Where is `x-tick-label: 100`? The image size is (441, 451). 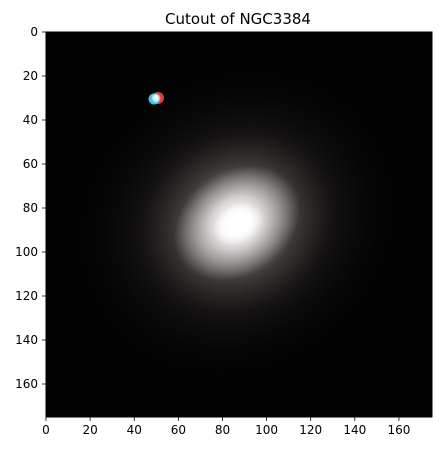
x-tick-label: 100 is located at coordinates (266, 430).